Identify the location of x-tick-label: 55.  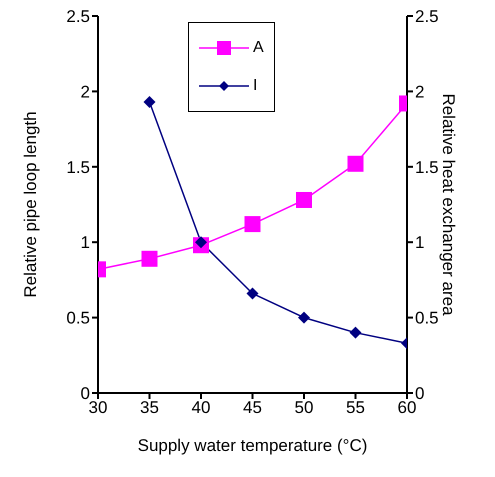
(355, 408).